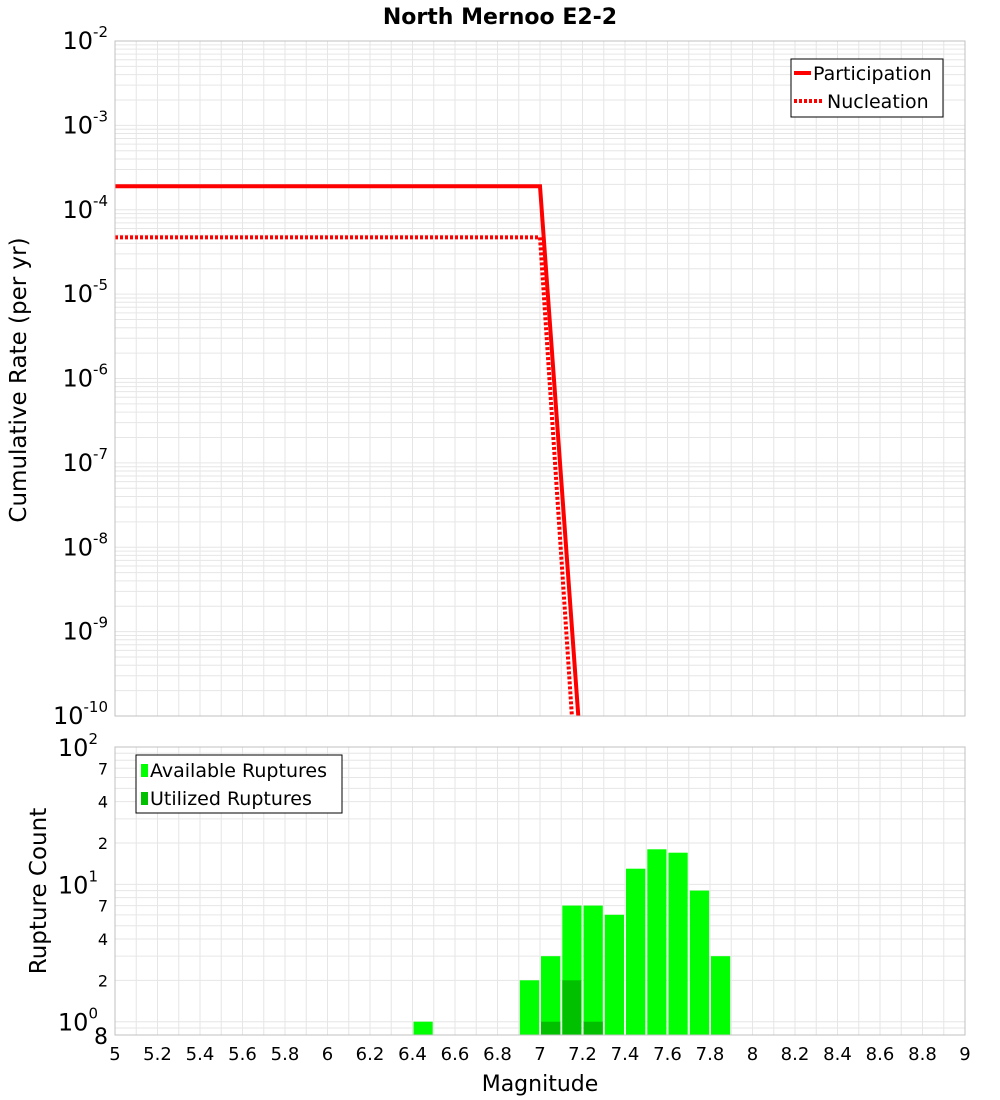  What do you see at coordinates (157, 1054) in the screenshot?
I see `x-tick-label: 5.2` at bounding box center [157, 1054].